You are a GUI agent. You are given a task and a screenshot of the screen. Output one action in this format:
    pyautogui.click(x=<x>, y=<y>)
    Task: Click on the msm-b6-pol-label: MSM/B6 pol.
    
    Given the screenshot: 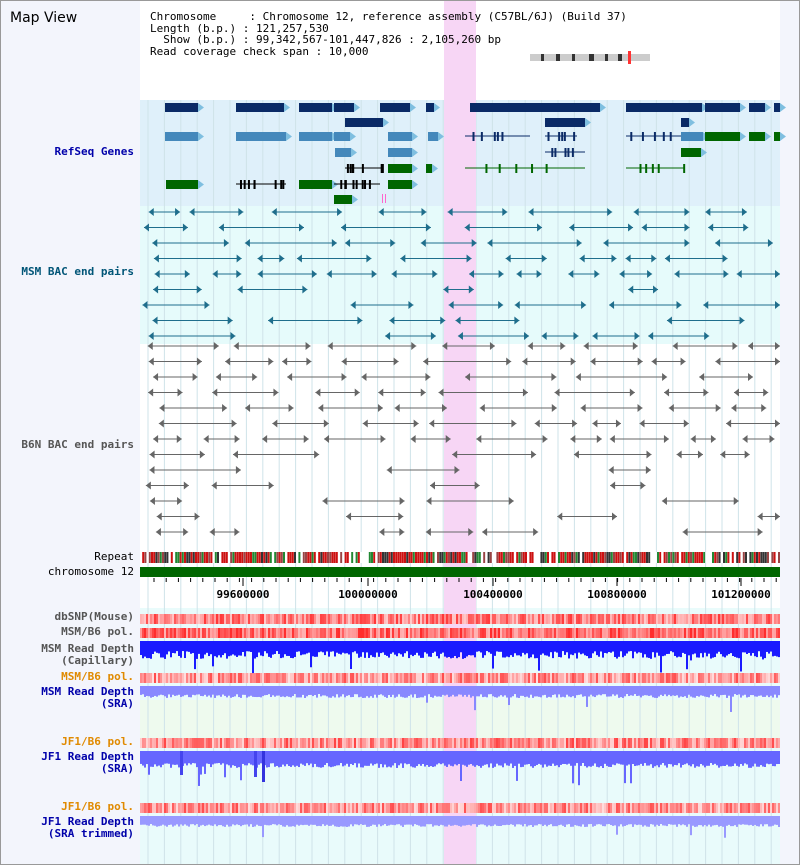 What is the action you would take?
    pyautogui.click(x=97, y=631)
    